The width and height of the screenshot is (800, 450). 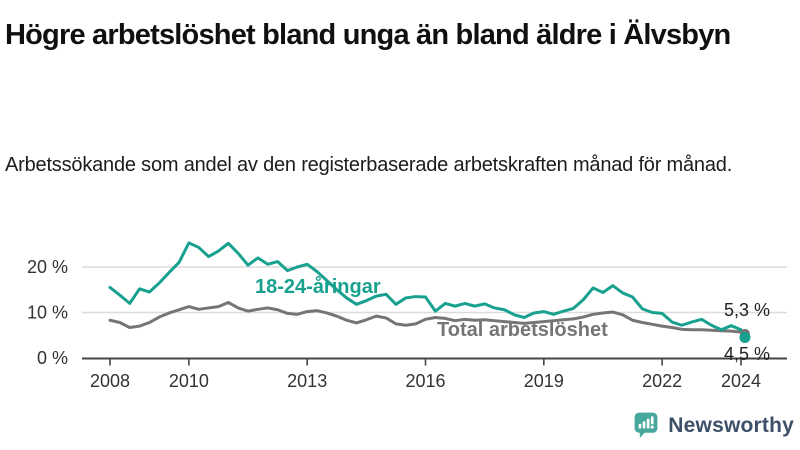 What do you see at coordinates (741, 381) in the screenshot?
I see `x-tick-label: 2024` at bounding box center [741, 381].